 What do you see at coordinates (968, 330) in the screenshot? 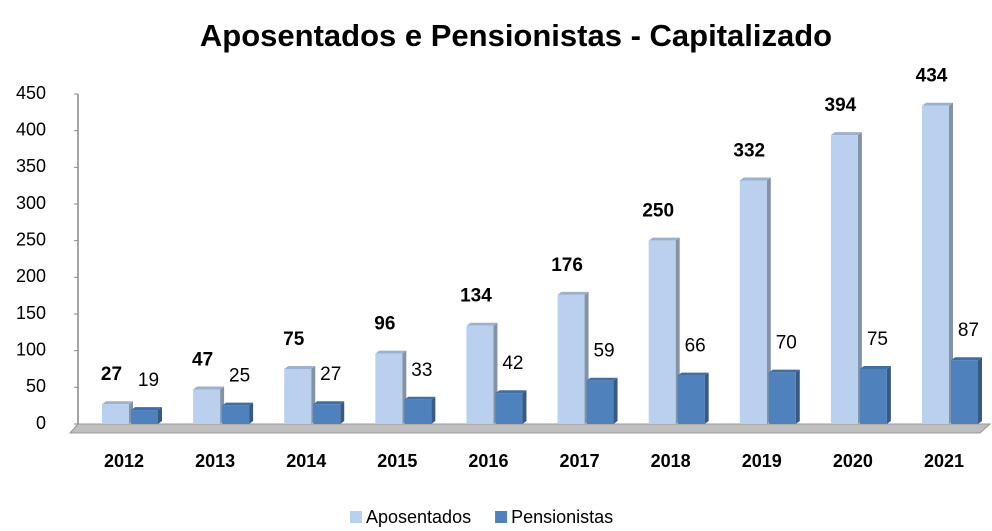
I see `data-label: 87` at bounding box center [968, 330].